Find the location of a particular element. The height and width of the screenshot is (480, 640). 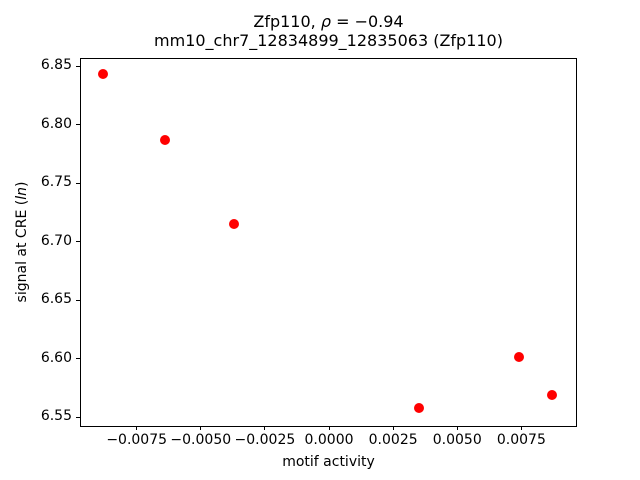

chart-title-rho-value: = −0.94 is located at coordinates (367, 21).